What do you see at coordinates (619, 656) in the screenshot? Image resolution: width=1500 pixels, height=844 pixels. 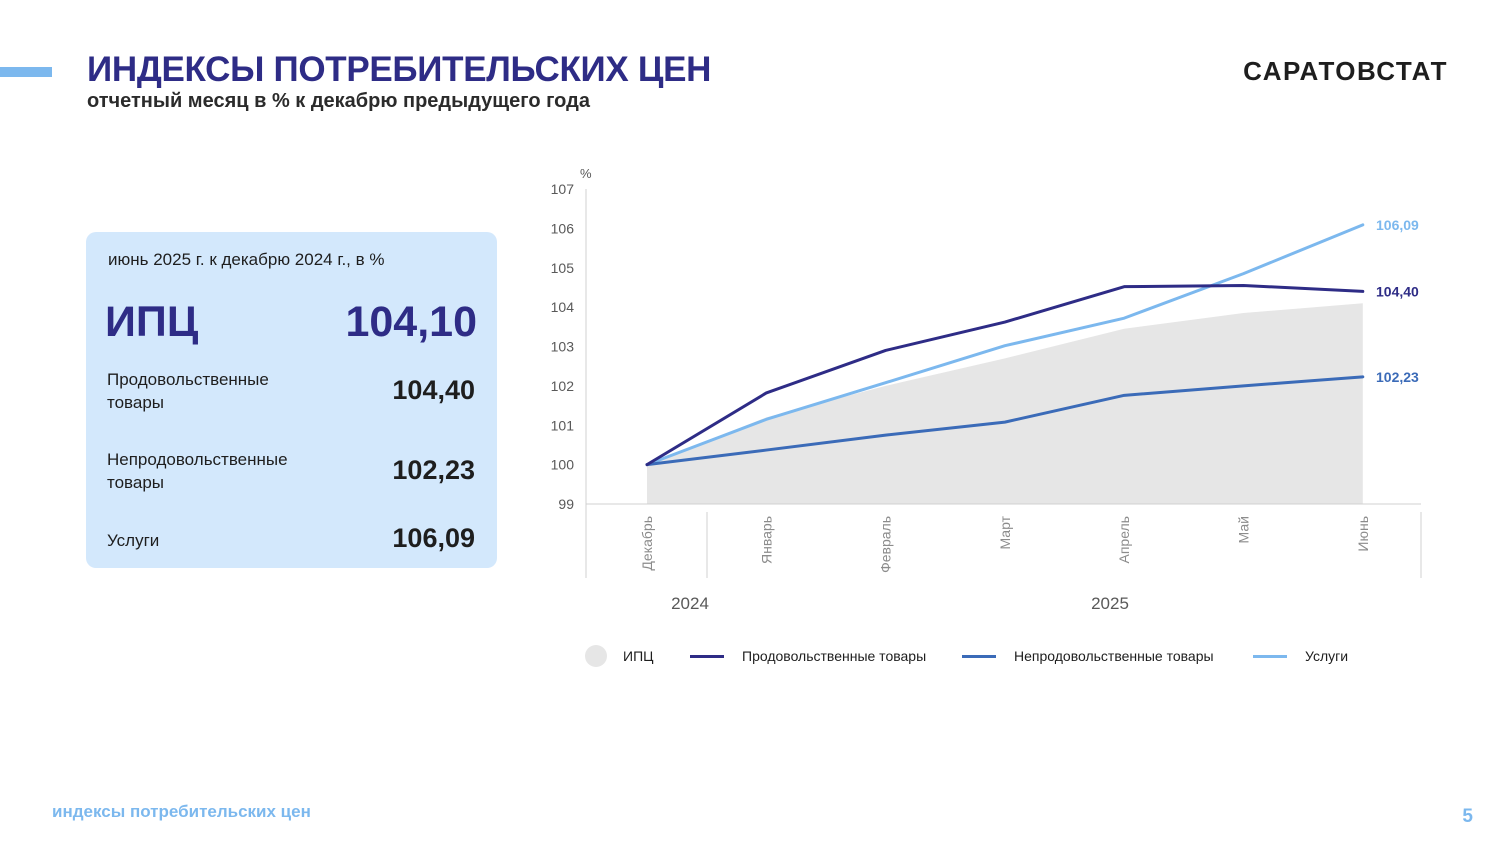 I see `legend-item-cpi: ИПЦ` at bounding box center [619, 656].